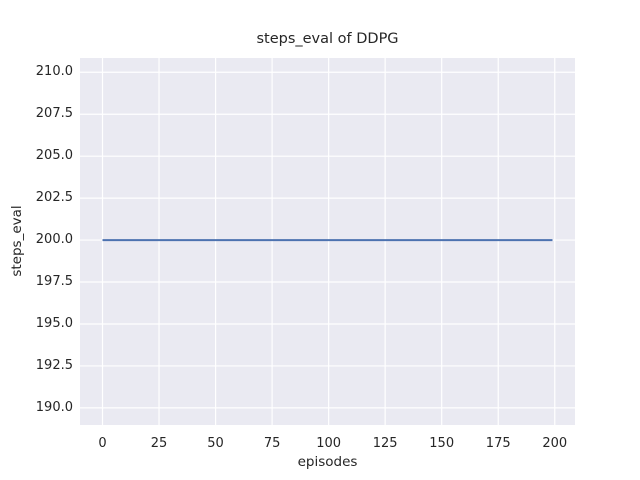  What do you see at coordinates (159, 443) in the screenshot?
I see `x-tick-label: 25` at bounding box center [159, 443].